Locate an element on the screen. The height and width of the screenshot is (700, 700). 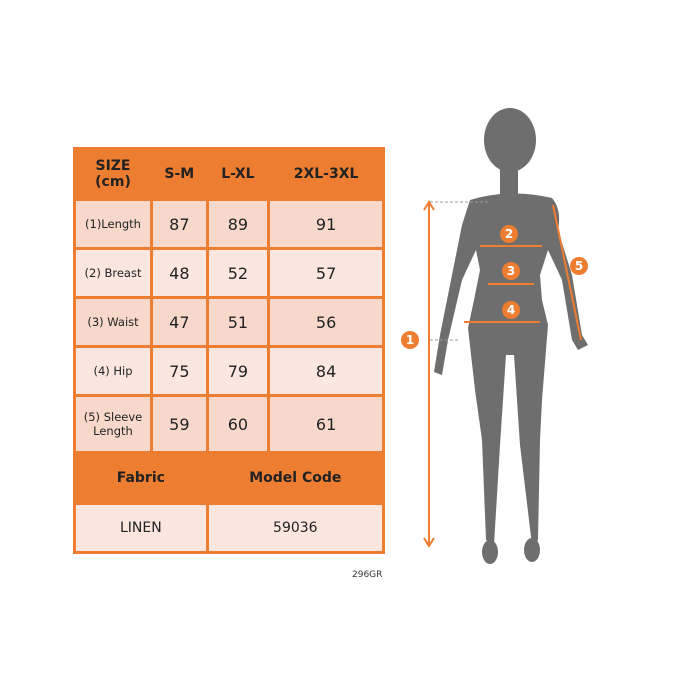
silhouette is located at coordinates (511, 336).